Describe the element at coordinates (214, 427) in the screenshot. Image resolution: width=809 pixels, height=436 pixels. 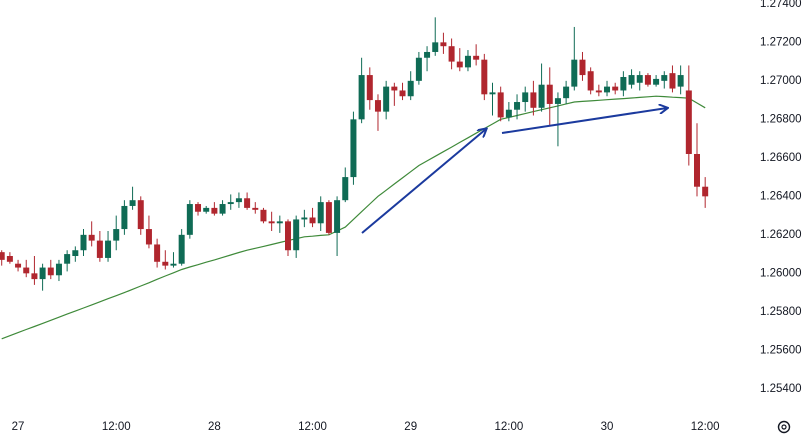
I see `x-tick-label: 28` at that location.